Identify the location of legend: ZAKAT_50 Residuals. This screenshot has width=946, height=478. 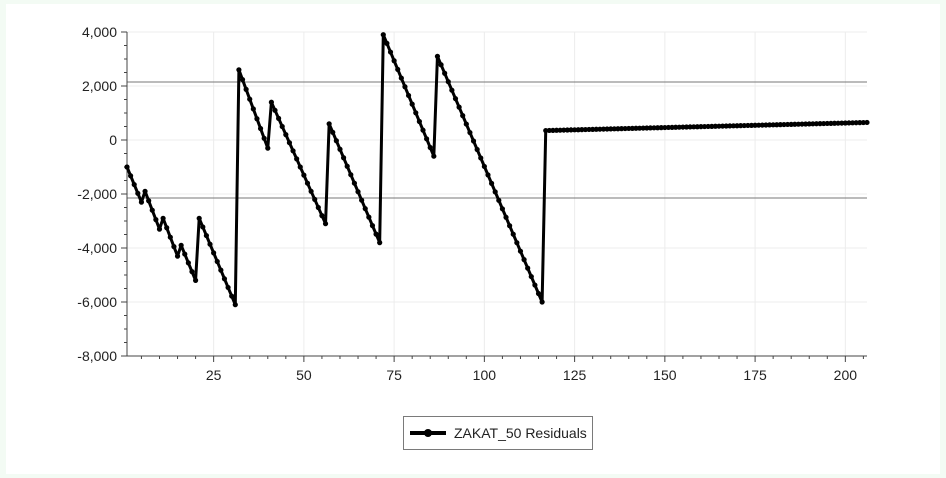
(498, 433).